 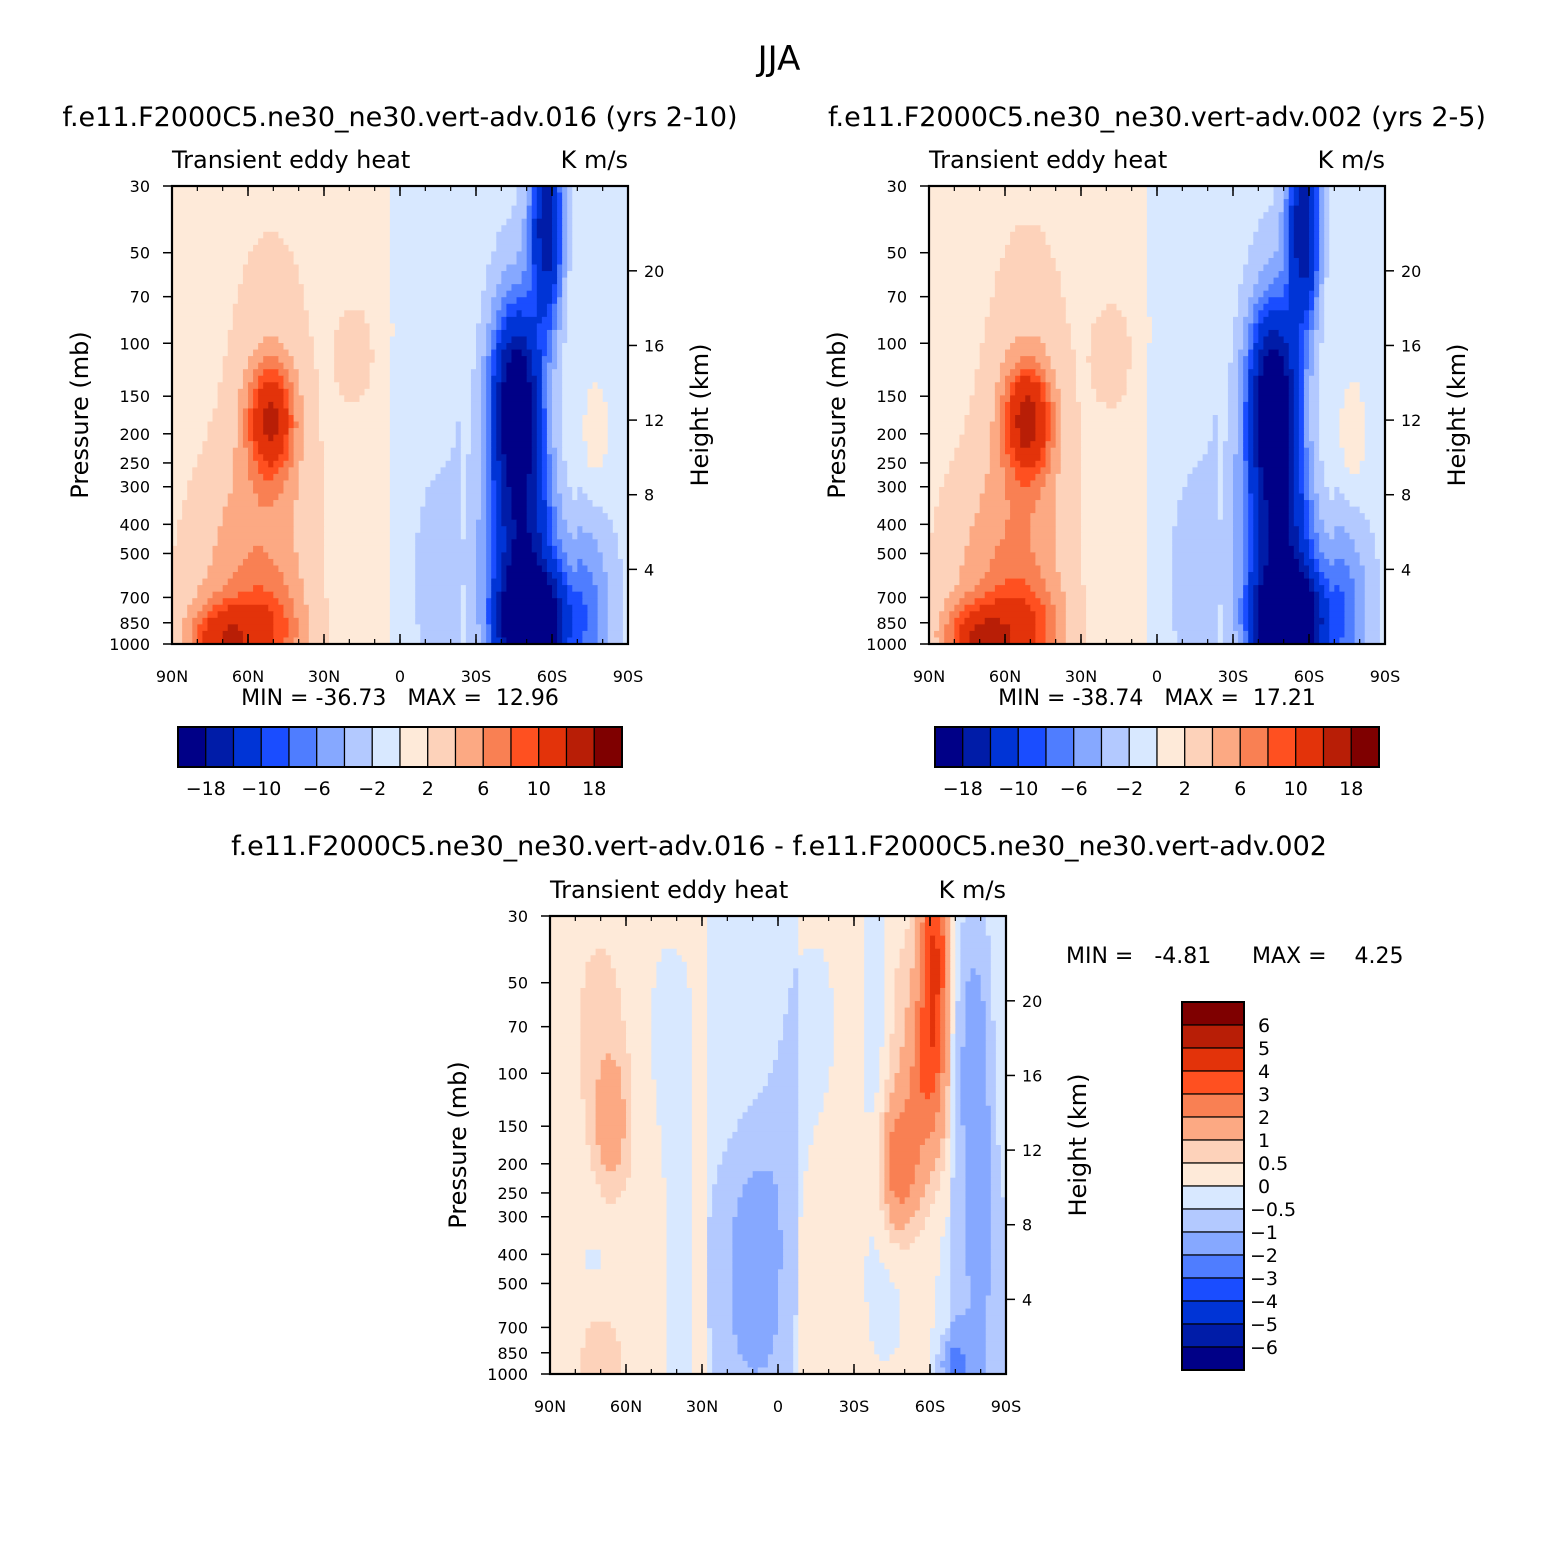 I want to click on panel1-field, so click(x=400, y=415).